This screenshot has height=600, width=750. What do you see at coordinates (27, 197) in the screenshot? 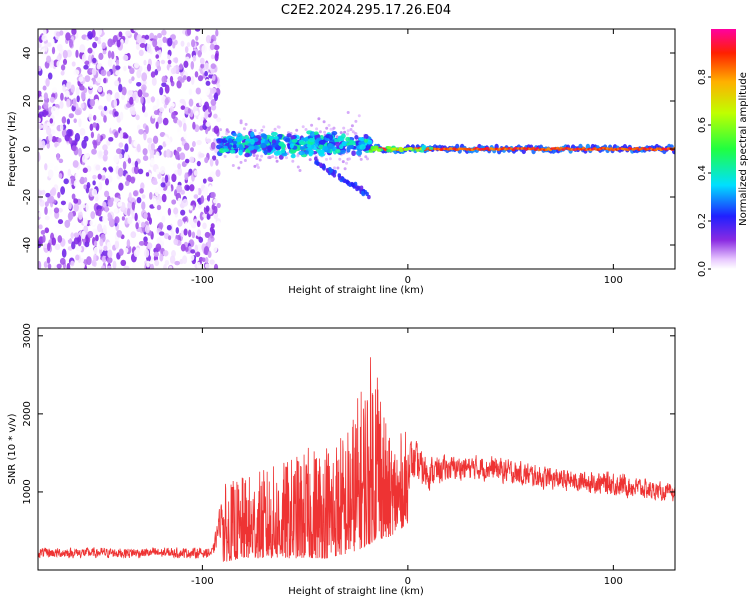
I see `heatmap-y-tick-label: -20` at bounding box center [27, 197].